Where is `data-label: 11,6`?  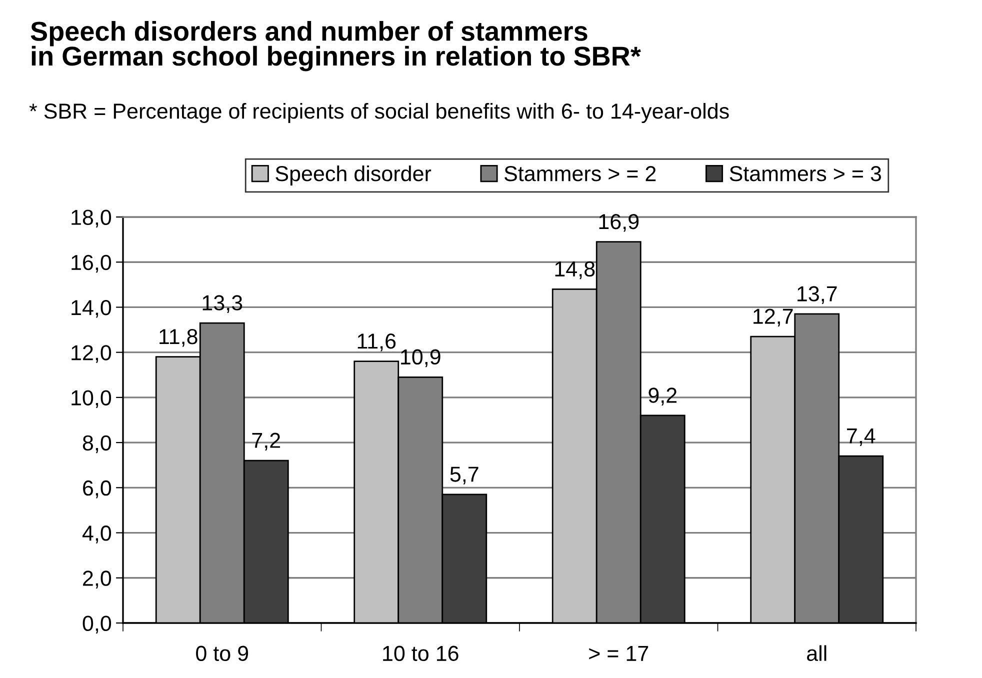 data-label: 11,6 is located at coordinates (377, 343).